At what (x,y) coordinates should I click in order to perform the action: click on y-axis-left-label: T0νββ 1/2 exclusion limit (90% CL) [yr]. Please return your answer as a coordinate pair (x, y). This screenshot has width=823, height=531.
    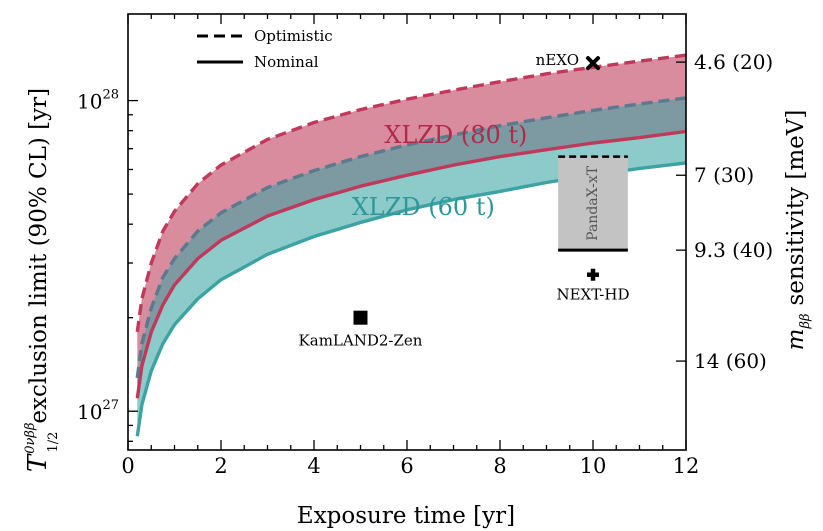
    Looking at the image, I should click on (42, 280).